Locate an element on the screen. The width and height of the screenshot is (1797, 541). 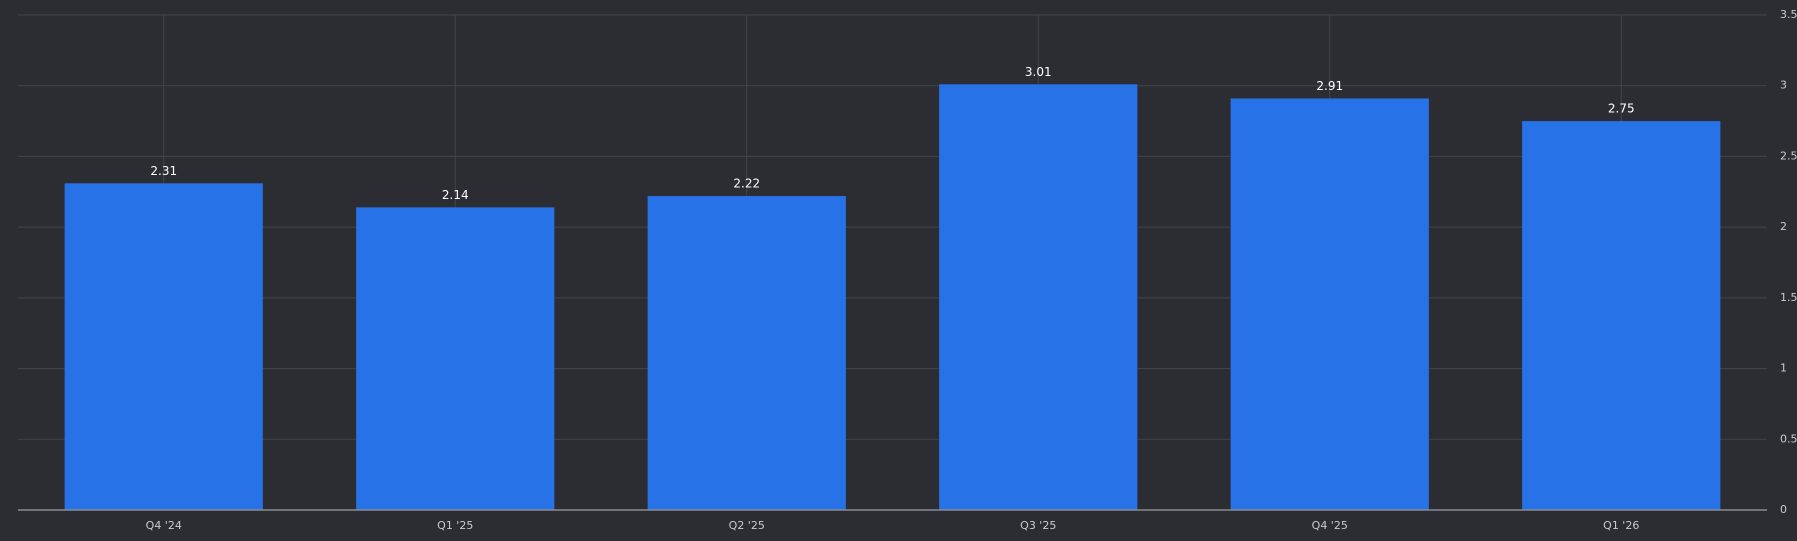
x-tick-label: Q4 '25 is located at coordinates (1330, 525).